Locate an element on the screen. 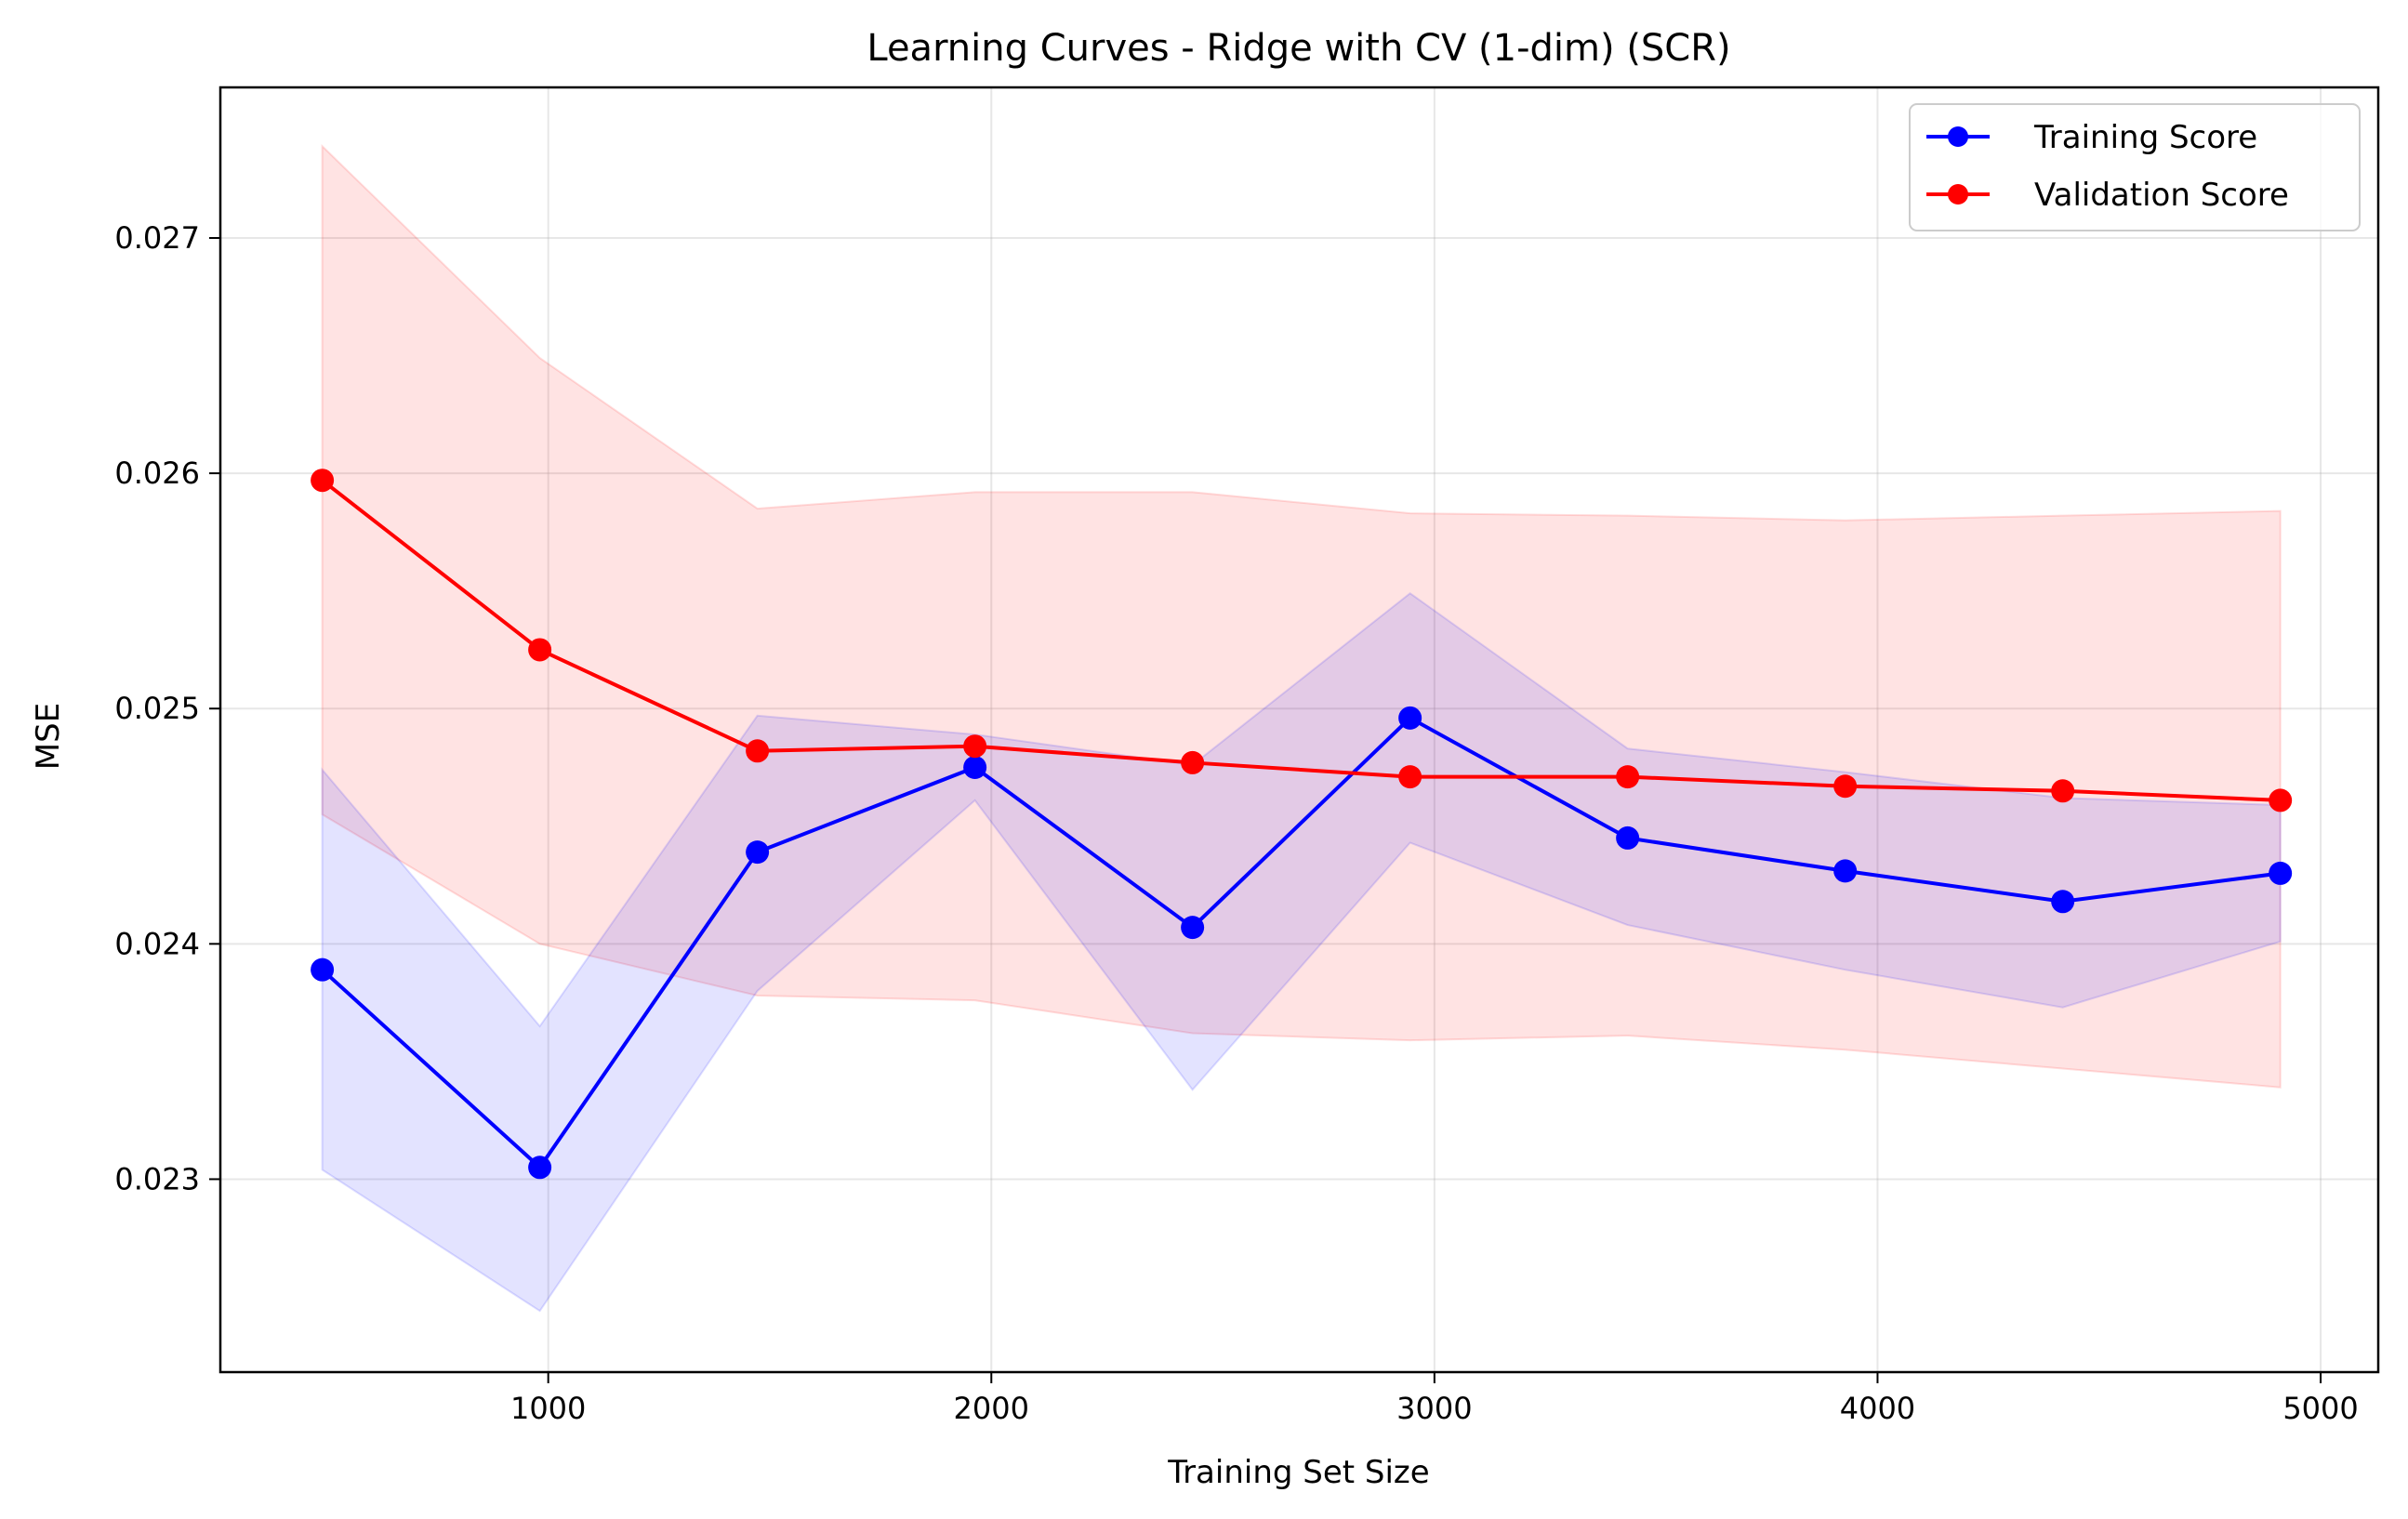  y-tick-label: 0.024 is located at coordinates (157, 943).